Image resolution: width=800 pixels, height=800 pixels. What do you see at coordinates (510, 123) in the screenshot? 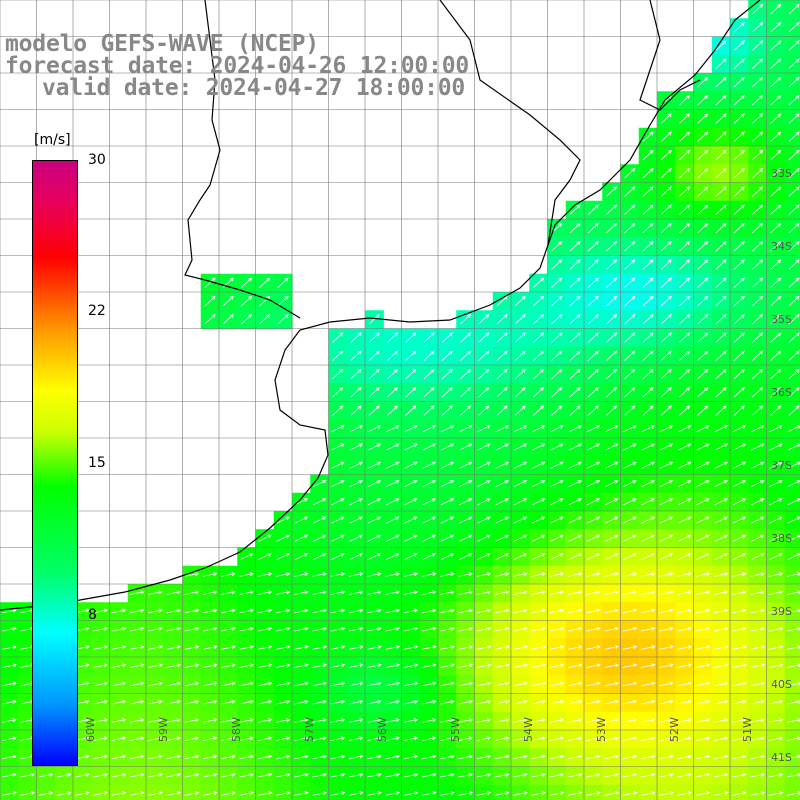
I see `country-border` at bounding box center [510, 123].